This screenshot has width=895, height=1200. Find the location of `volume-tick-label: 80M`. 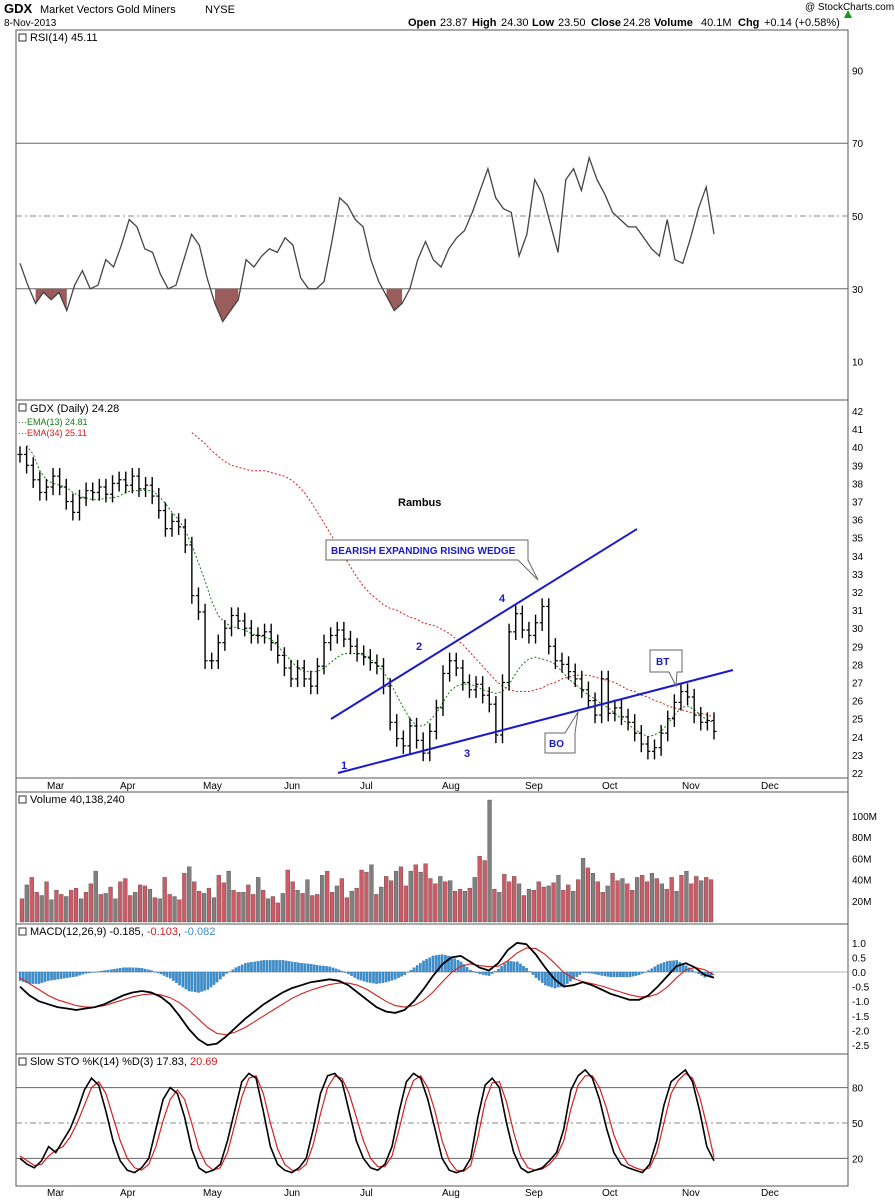

volume-tick-label: 80M is located at coordinates (861, 838).